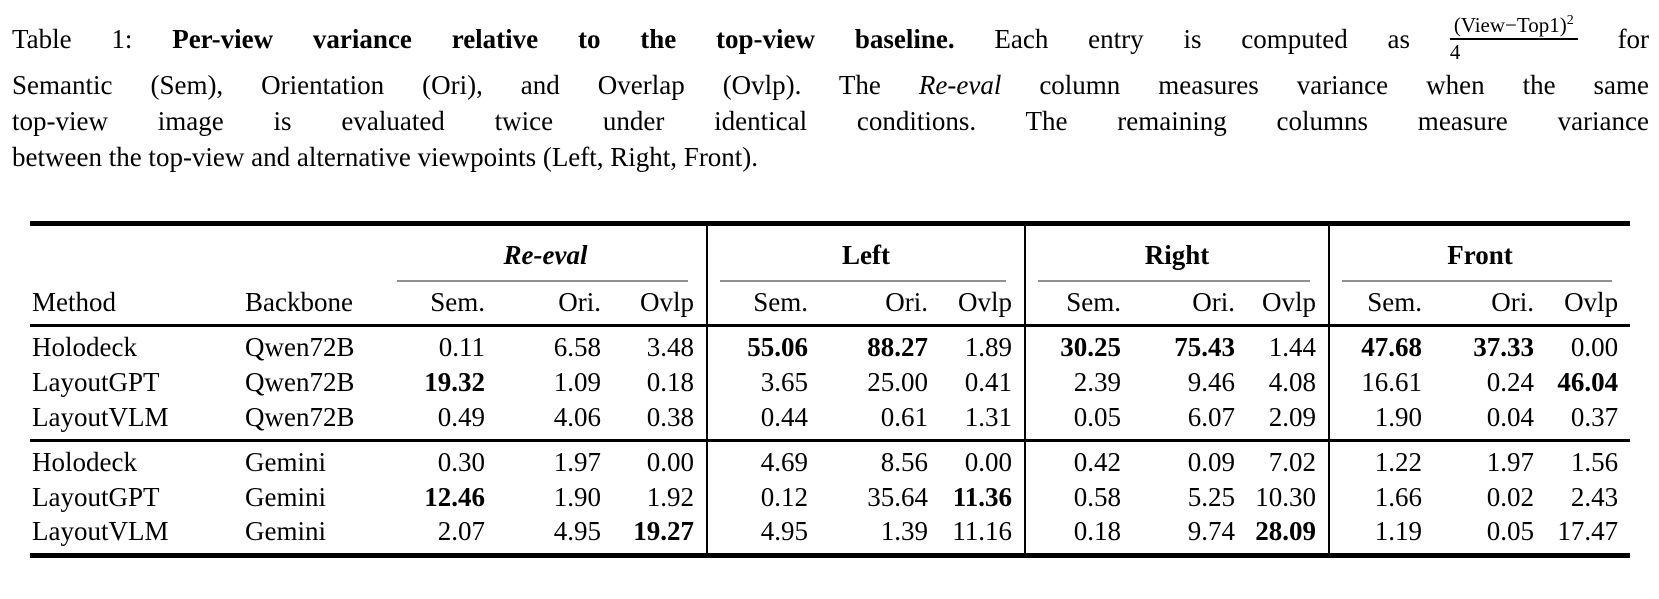  What do you see at coordinates (960, 85) in the screenshot?
I see `caption-italic-re-eval: Re-eval` at bounding box center [960, 85].